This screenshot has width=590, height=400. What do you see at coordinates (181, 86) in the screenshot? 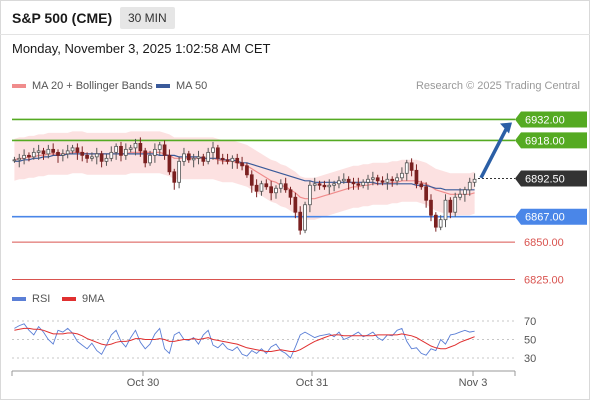
I see `legend-ma50: MA 50` at bounding box center [181, 86].